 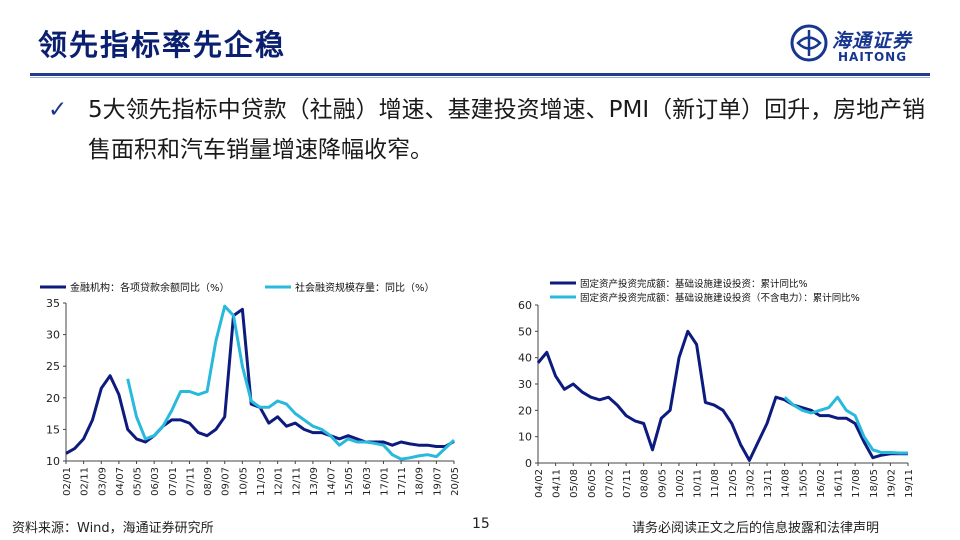 I want to click on x-tick-label: 06/05, so click(x=592, y=483).